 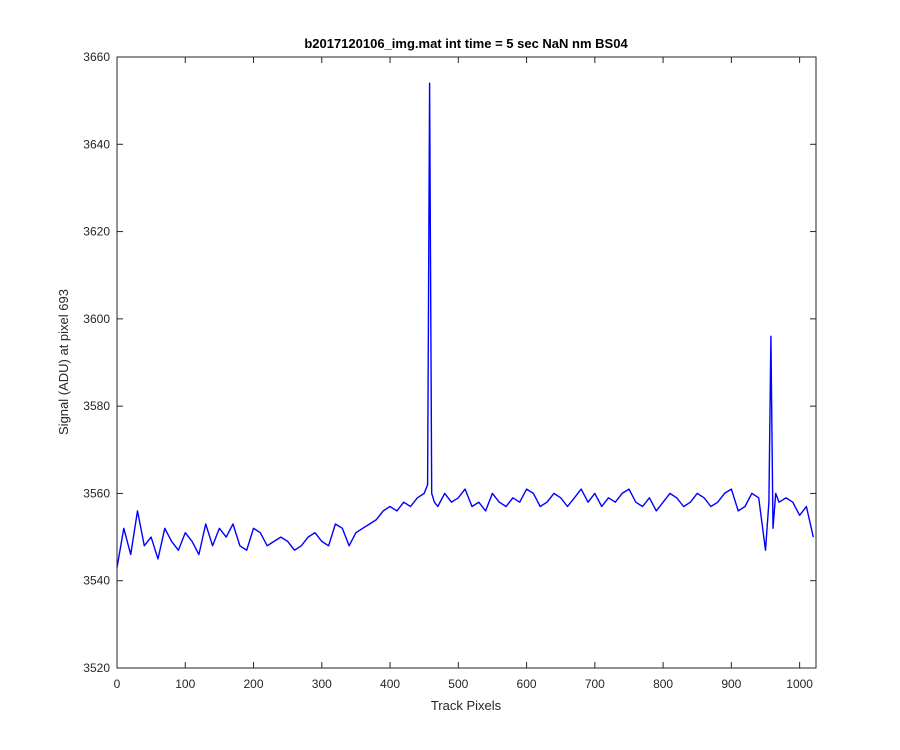 What do you see at coordinates (96, 144) in the screenshot?
I see `y-tick-label: 3640` at bounding box center [96, 144].